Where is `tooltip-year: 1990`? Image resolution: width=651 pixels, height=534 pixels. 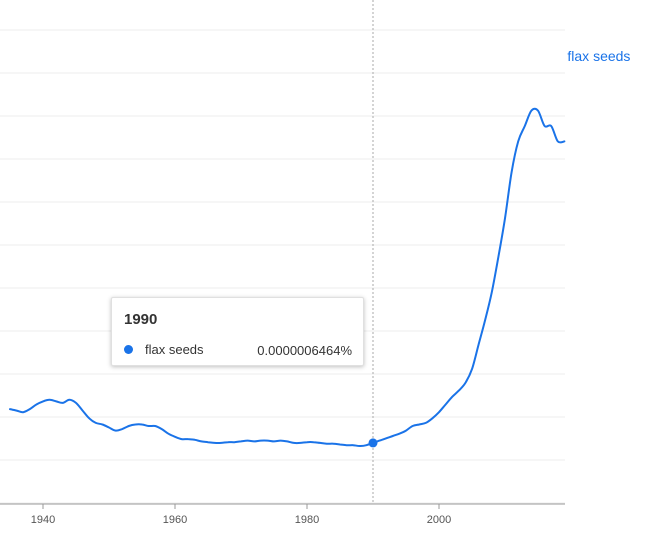
tooltip-year: 1990 is located at coordinates (141, 319).